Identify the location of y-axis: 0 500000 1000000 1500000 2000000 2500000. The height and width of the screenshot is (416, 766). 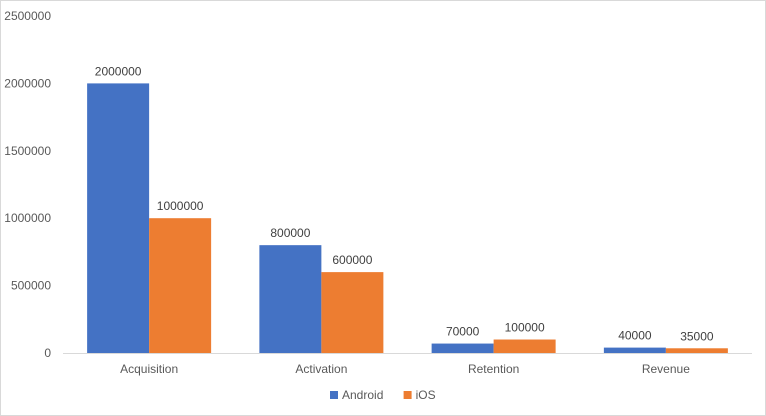
(27, 184).